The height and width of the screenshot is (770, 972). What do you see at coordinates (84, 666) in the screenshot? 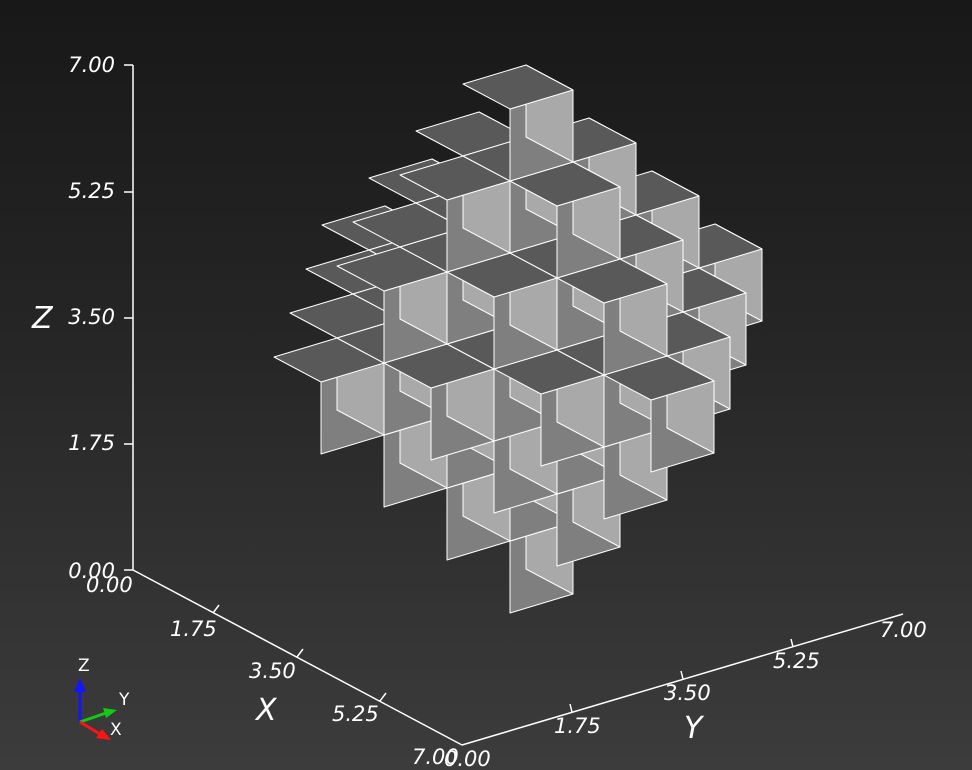
I see `orientation-z-label: Z` at bounding box center [84, 666].